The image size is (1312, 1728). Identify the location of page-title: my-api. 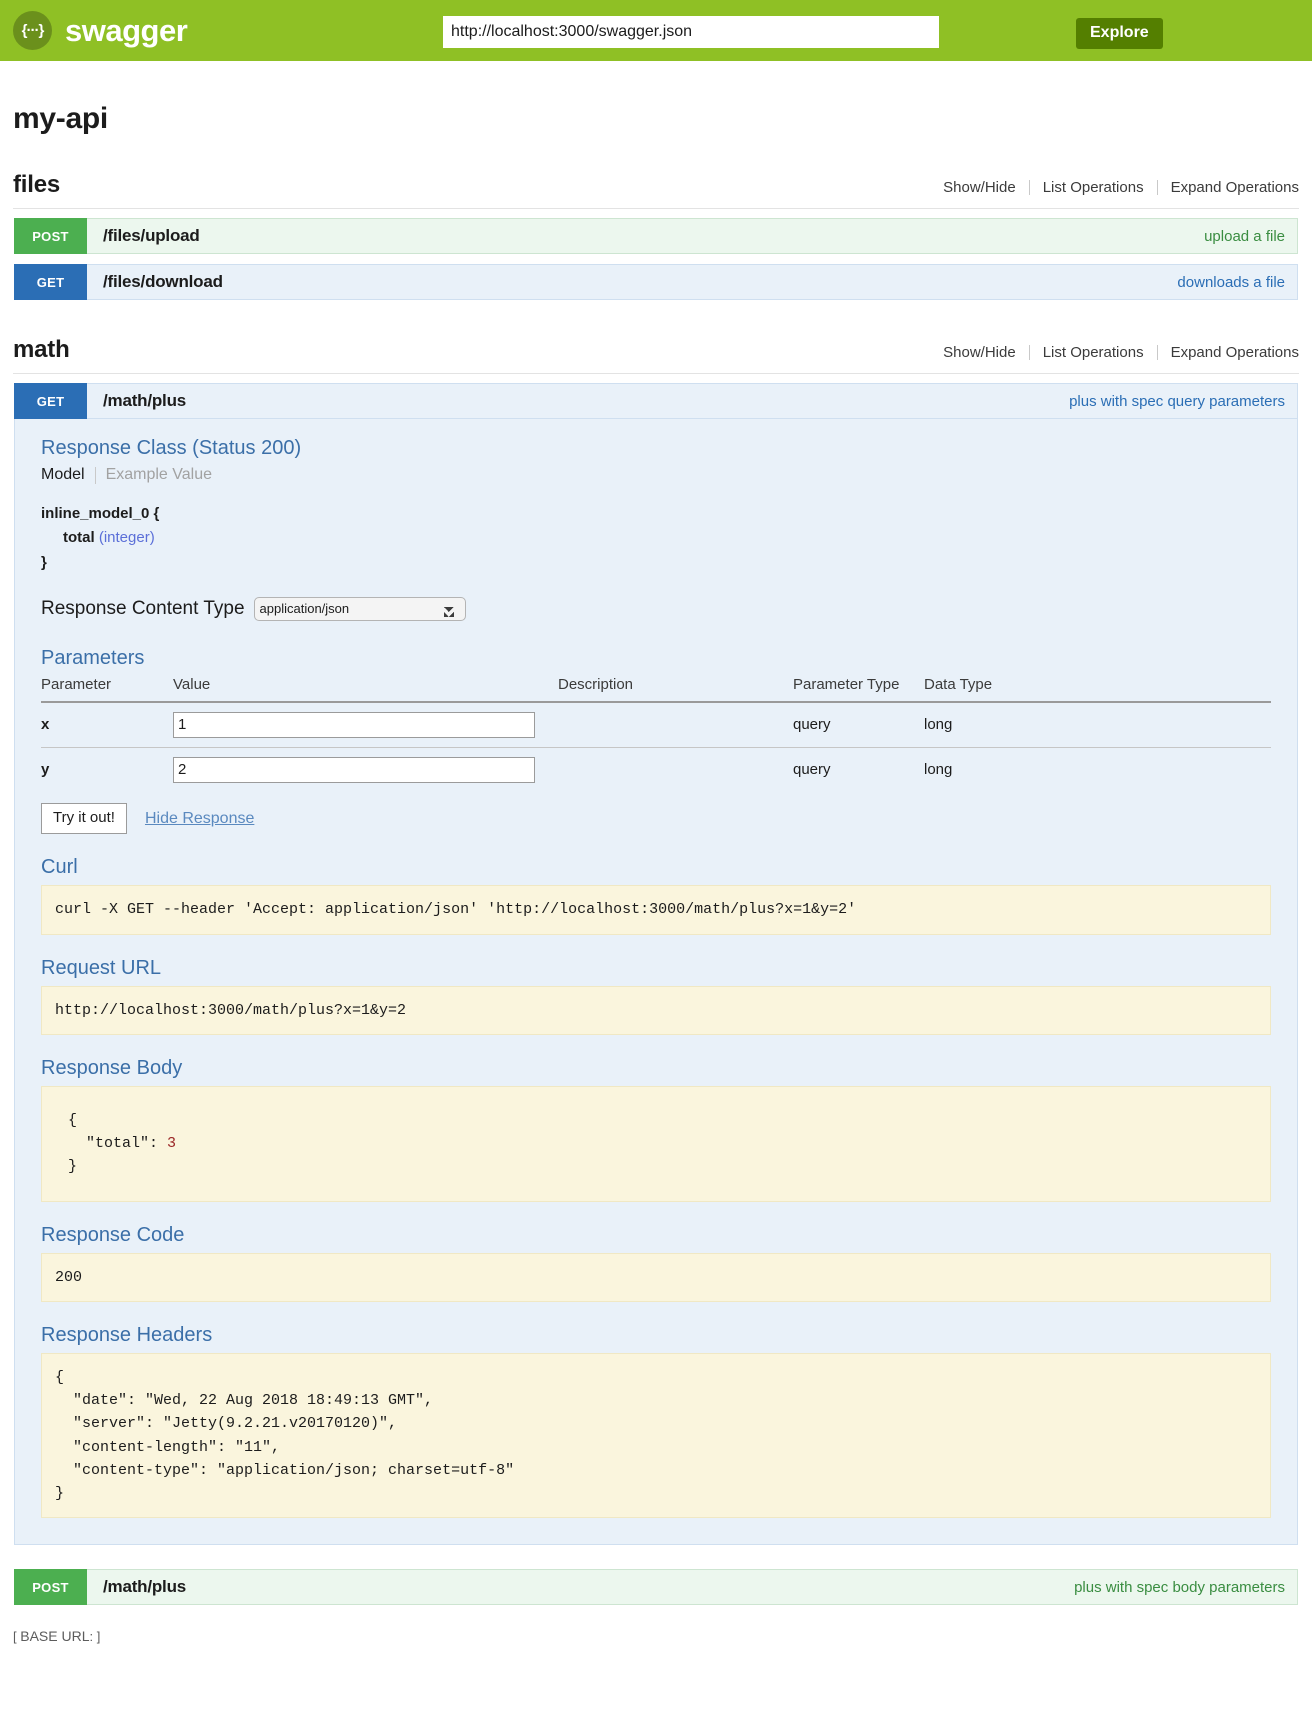
(60, 118).